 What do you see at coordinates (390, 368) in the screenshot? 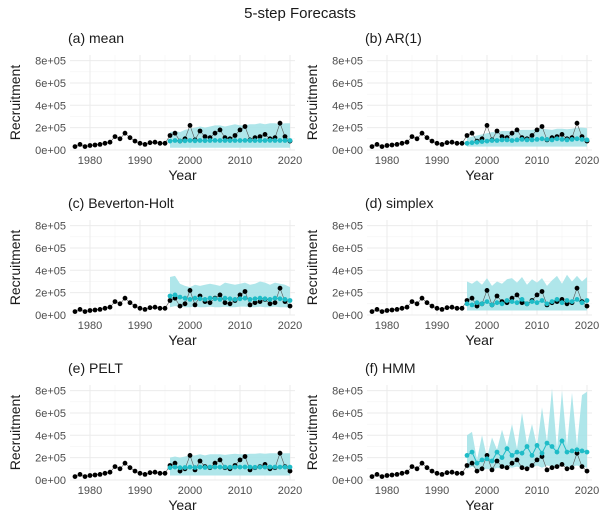
I see `panel-label: (f) HMM` at bounding box center [390, 368].